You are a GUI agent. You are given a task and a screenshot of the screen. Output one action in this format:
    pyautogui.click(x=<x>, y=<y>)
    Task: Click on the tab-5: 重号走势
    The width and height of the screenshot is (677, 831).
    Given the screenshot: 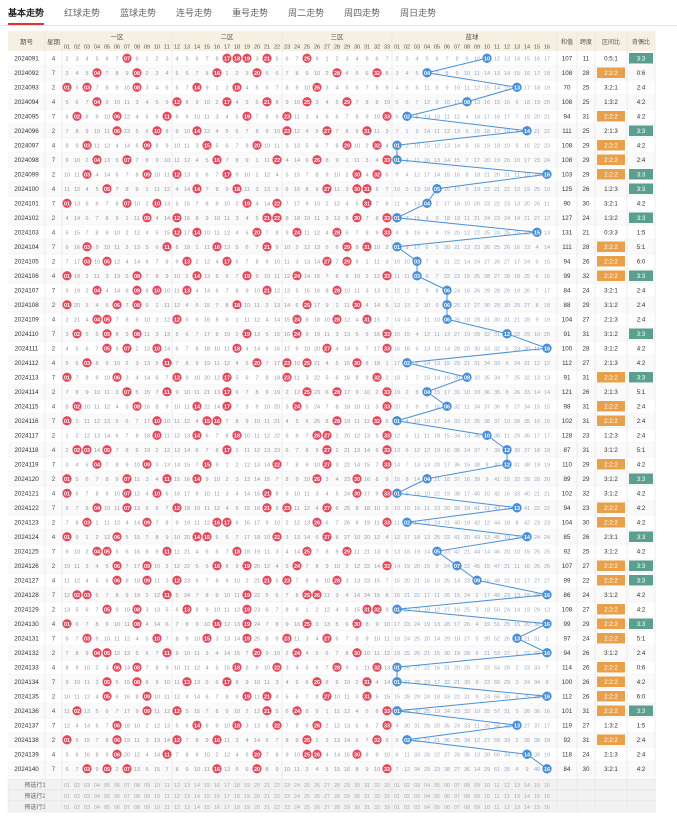 What is the action you would take?
    pyautogui.click(x=250, y=13)
    